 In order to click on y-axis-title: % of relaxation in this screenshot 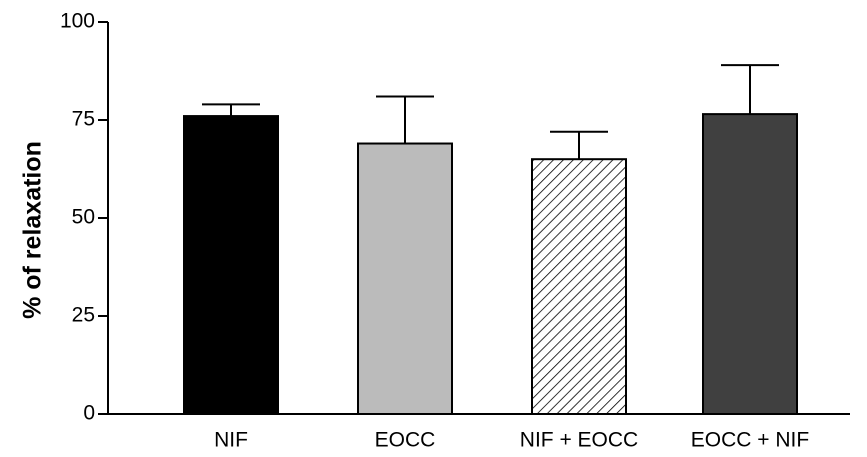, I will do `click(33, 230)`.